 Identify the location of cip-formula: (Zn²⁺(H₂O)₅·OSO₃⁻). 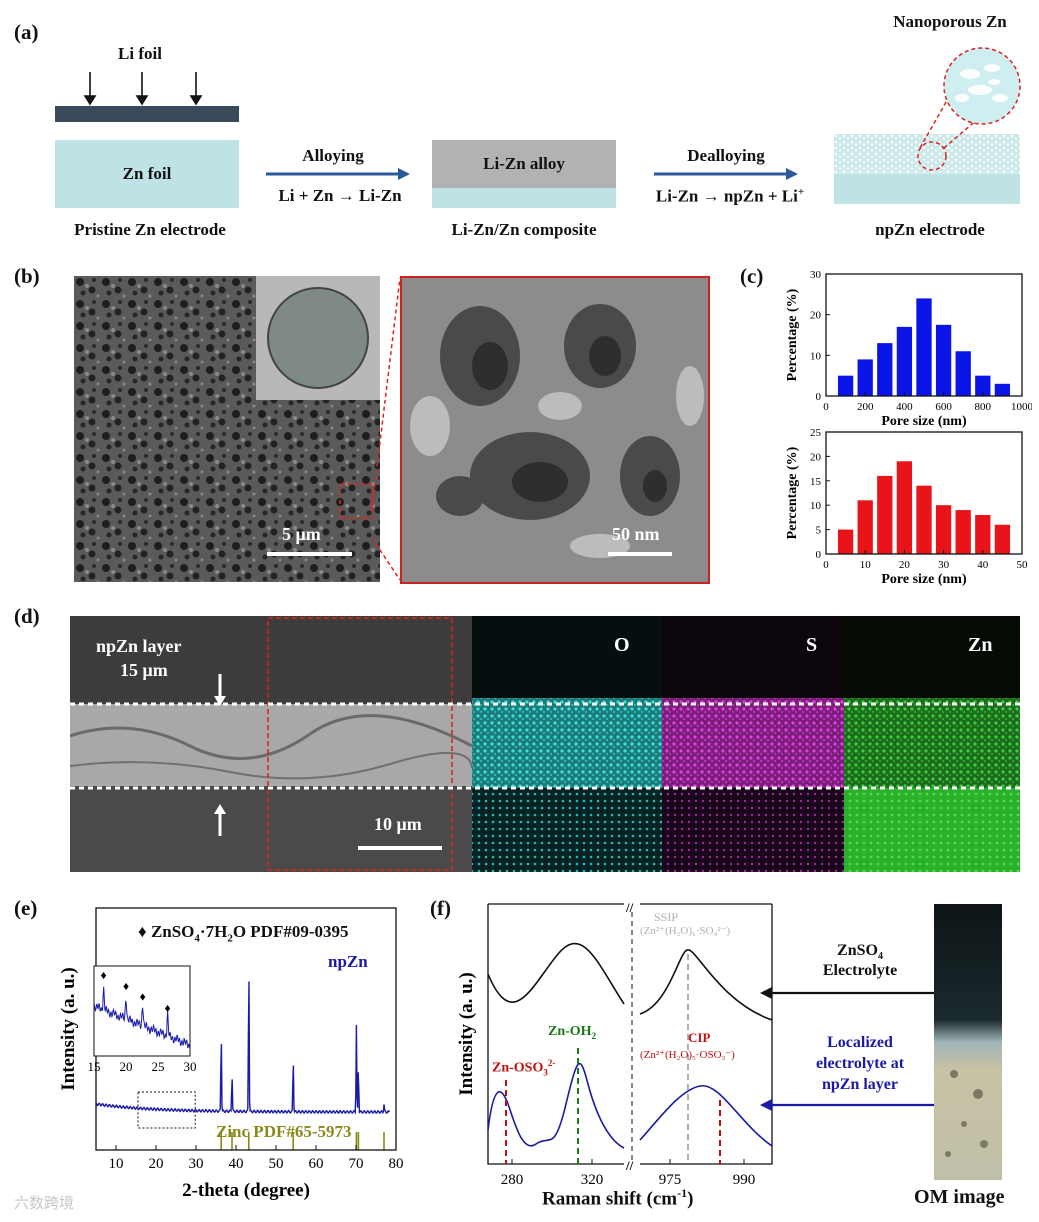
(687, 1055).